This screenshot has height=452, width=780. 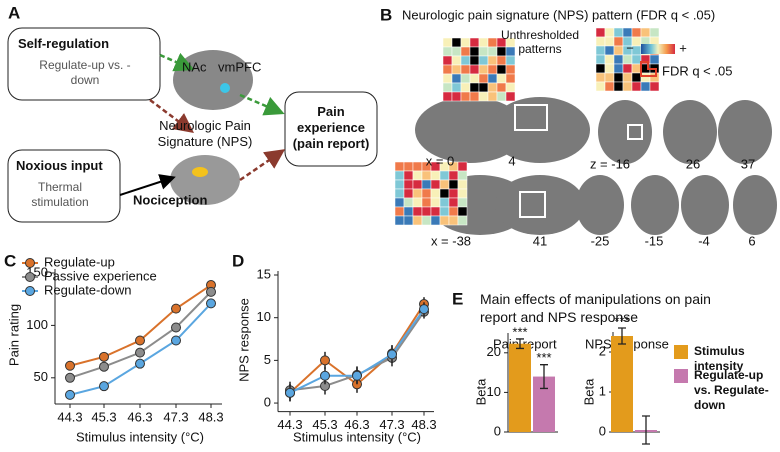 I want to click on y-axis-label: Pain rating, so click(x=13, y=335).